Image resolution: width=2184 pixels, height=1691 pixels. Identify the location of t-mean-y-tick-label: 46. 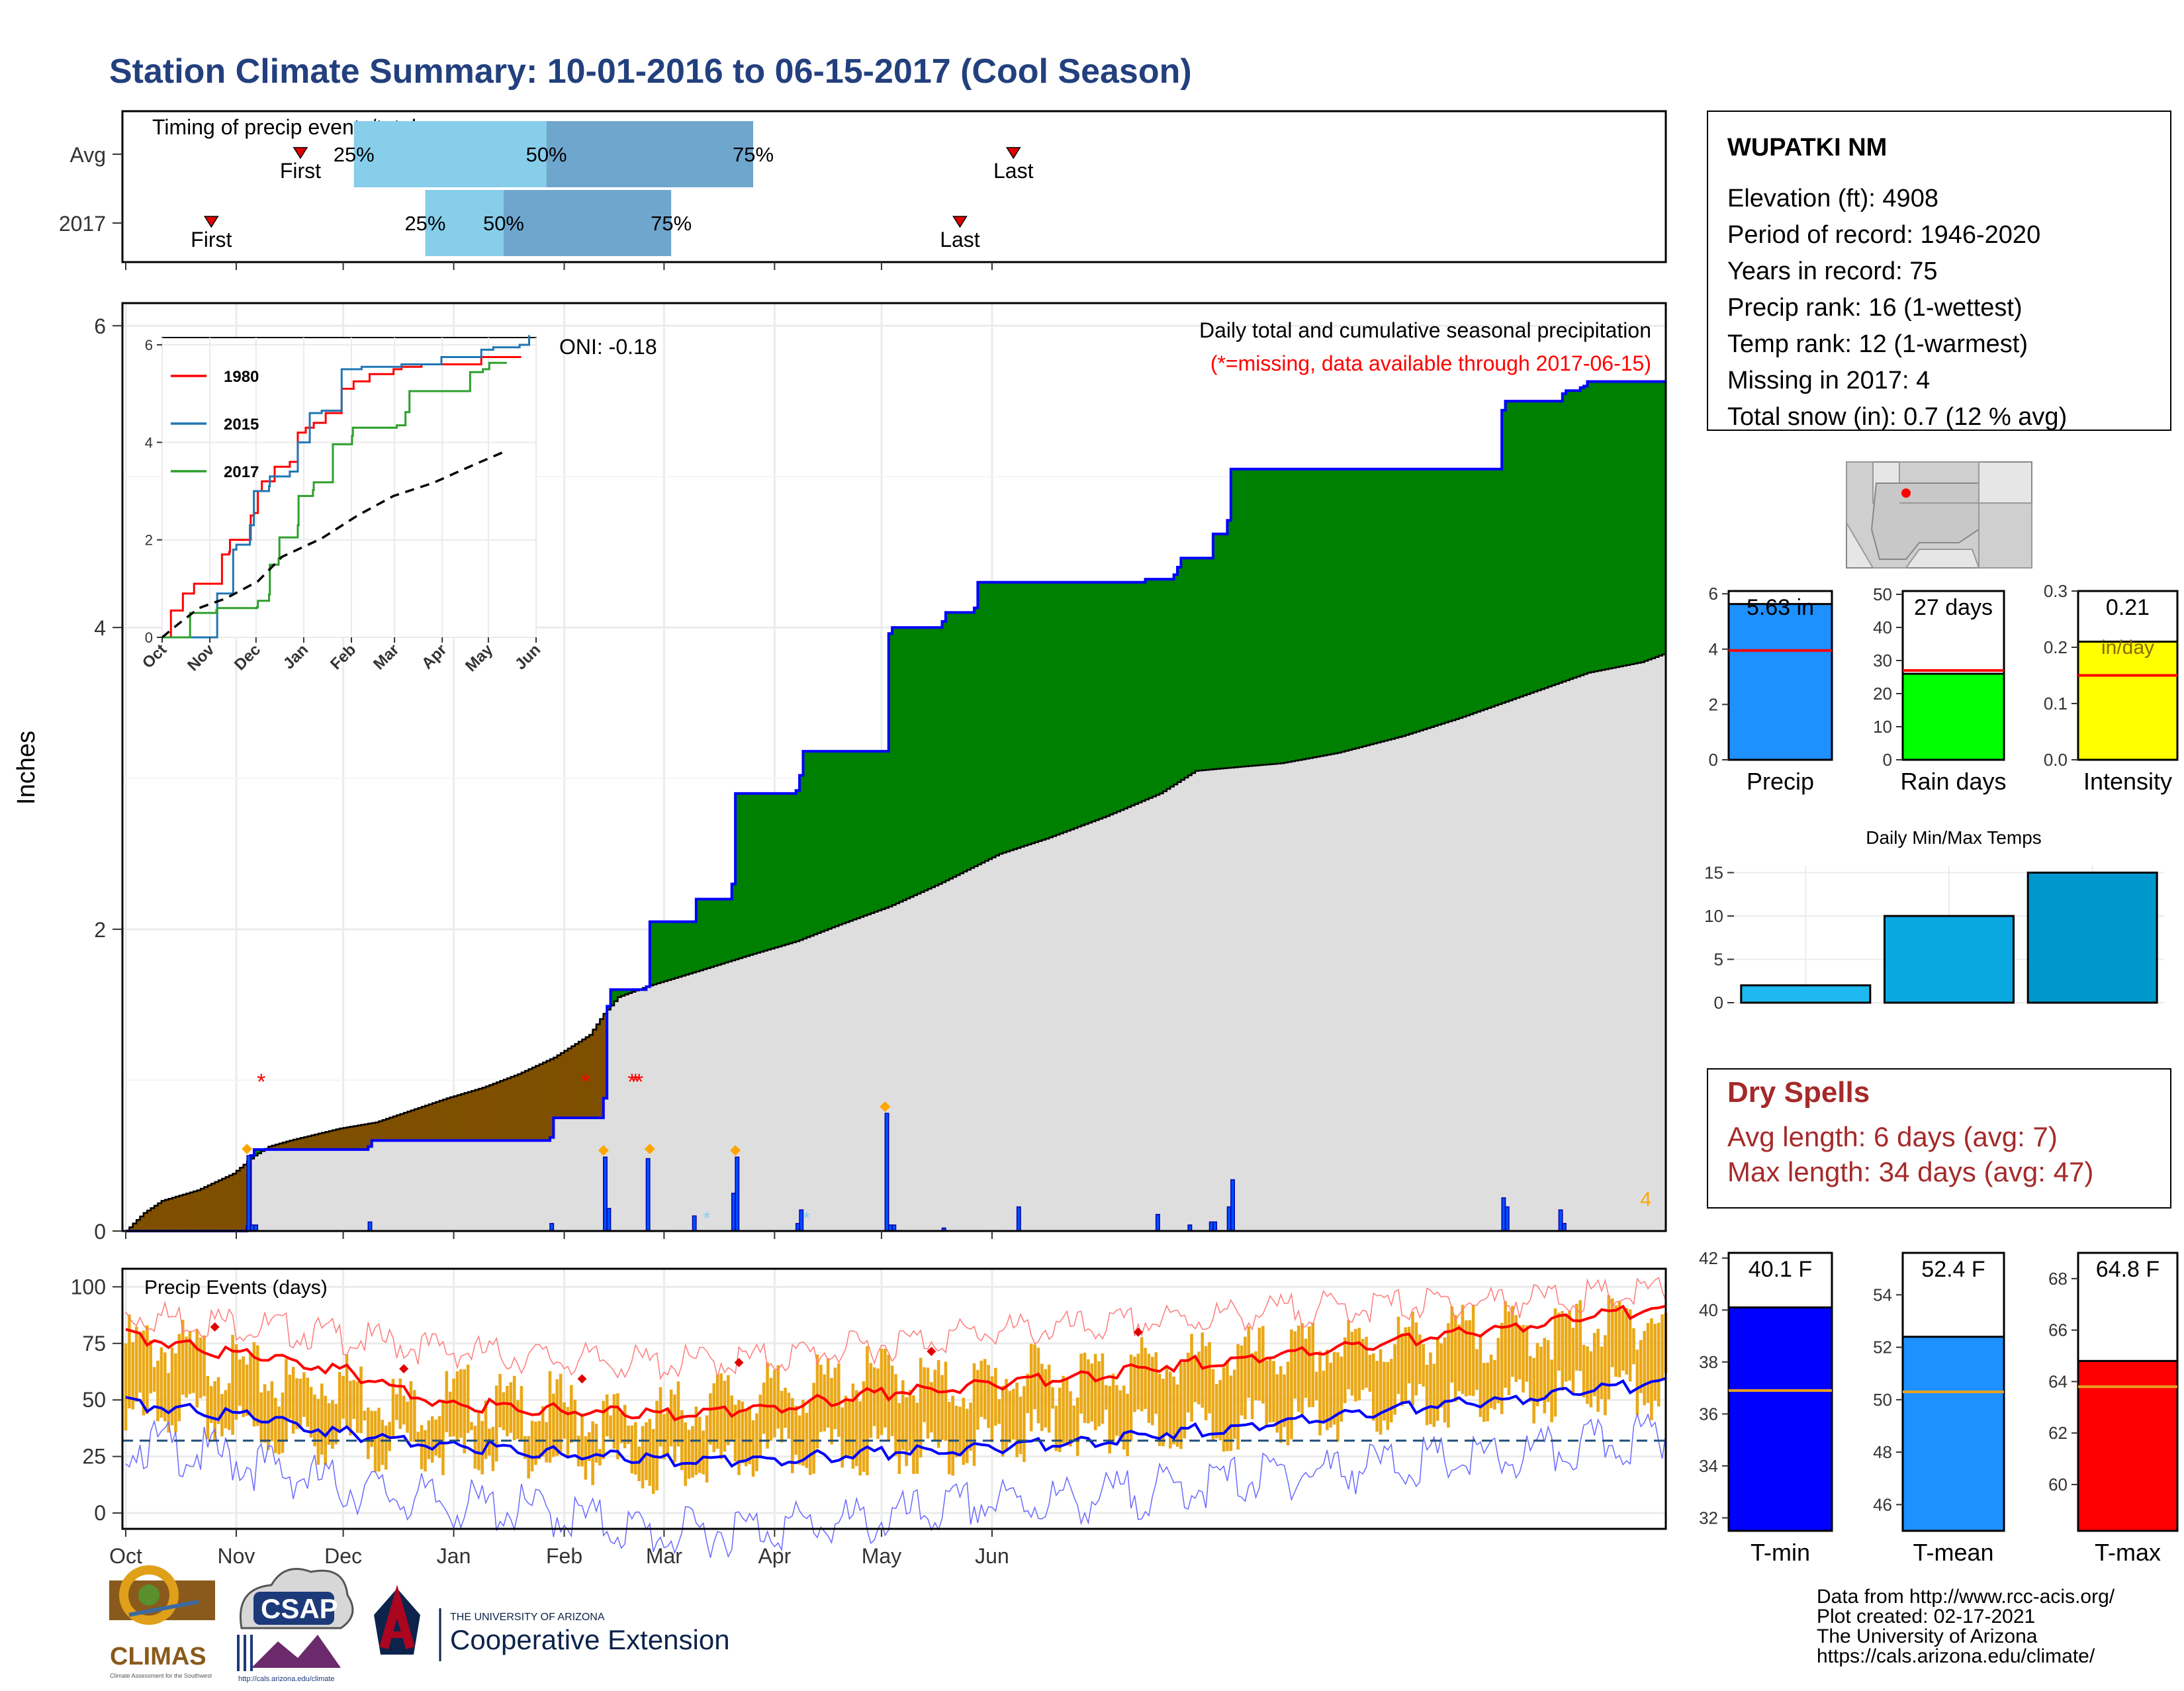
(1883, 1504).